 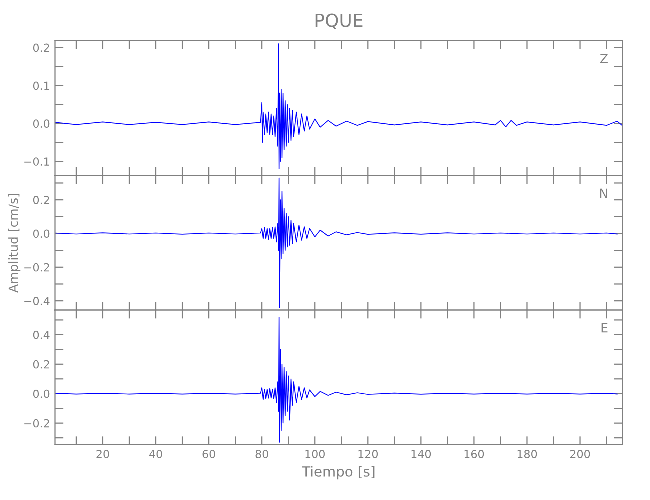 I want to click on x-tick-label: 120, so click(x=368, y=454).